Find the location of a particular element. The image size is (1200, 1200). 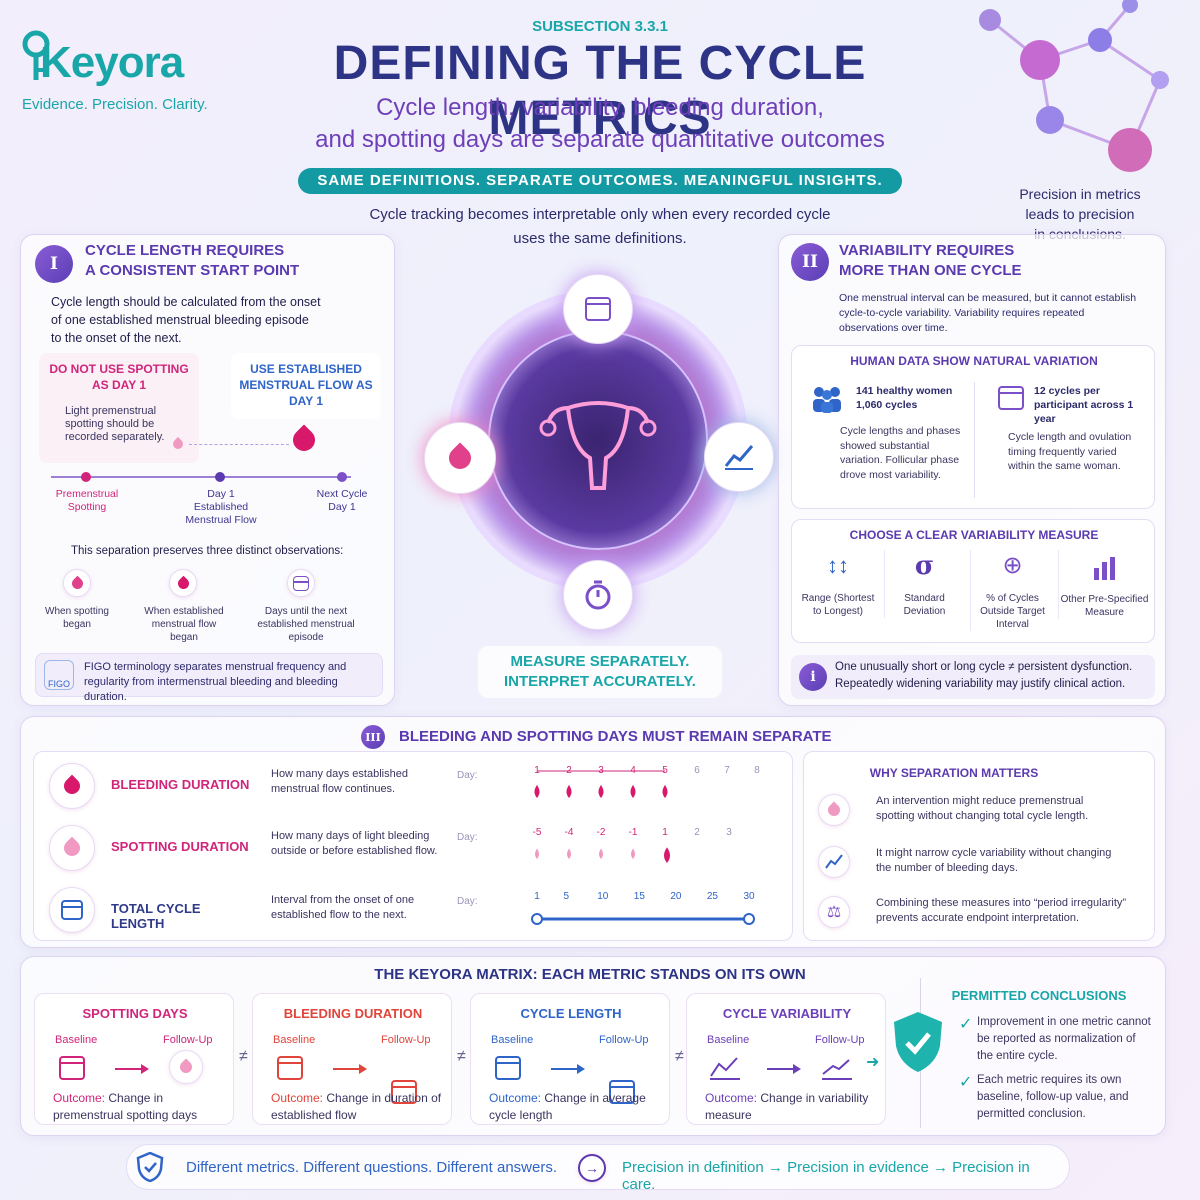

why-drop-icon is located at coordinates (834, 810).